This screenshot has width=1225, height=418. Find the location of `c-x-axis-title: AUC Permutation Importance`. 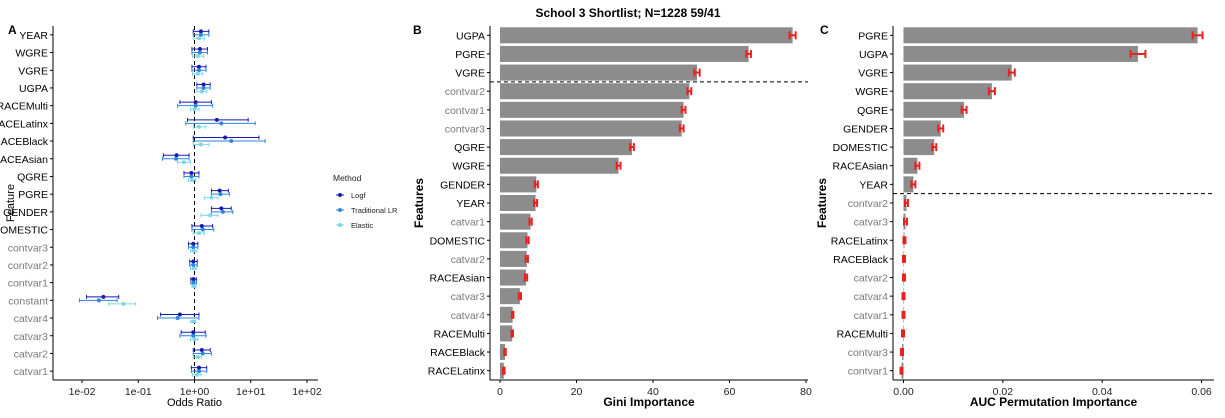

c-x-axis-title: AUC Permutation Importance is located at coordinates (1054, 402).